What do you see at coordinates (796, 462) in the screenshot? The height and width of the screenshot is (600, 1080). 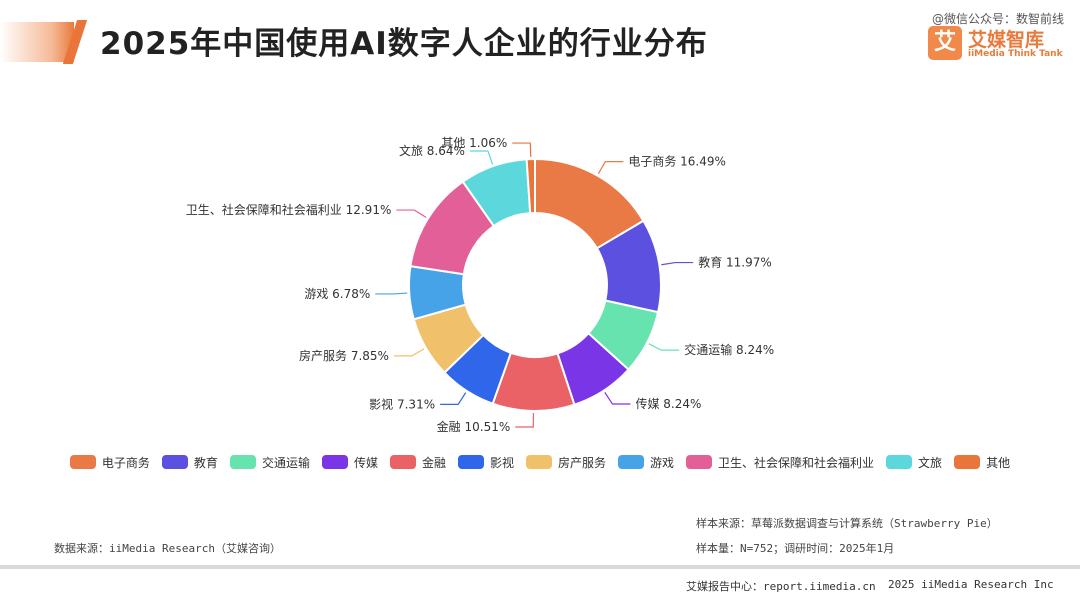 I see `legend-label: 卫生、社会保障和社会福利业` at bounding box center [796, 462].